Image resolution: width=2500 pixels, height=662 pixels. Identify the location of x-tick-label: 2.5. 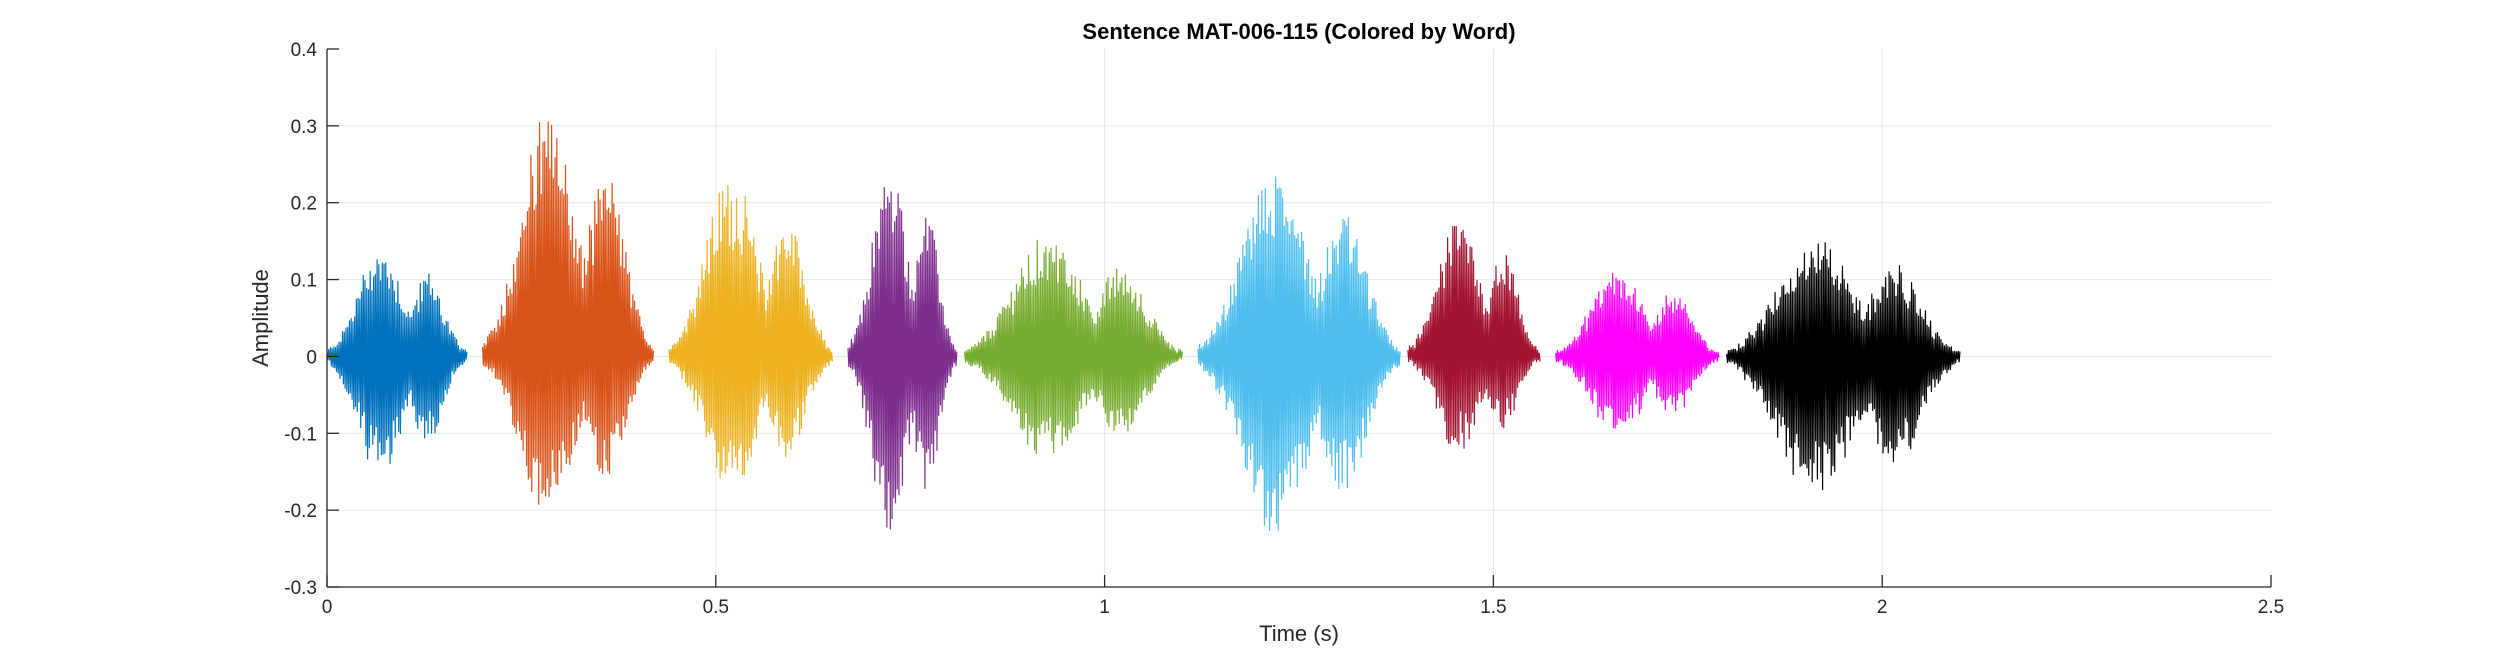
(2271, 607).